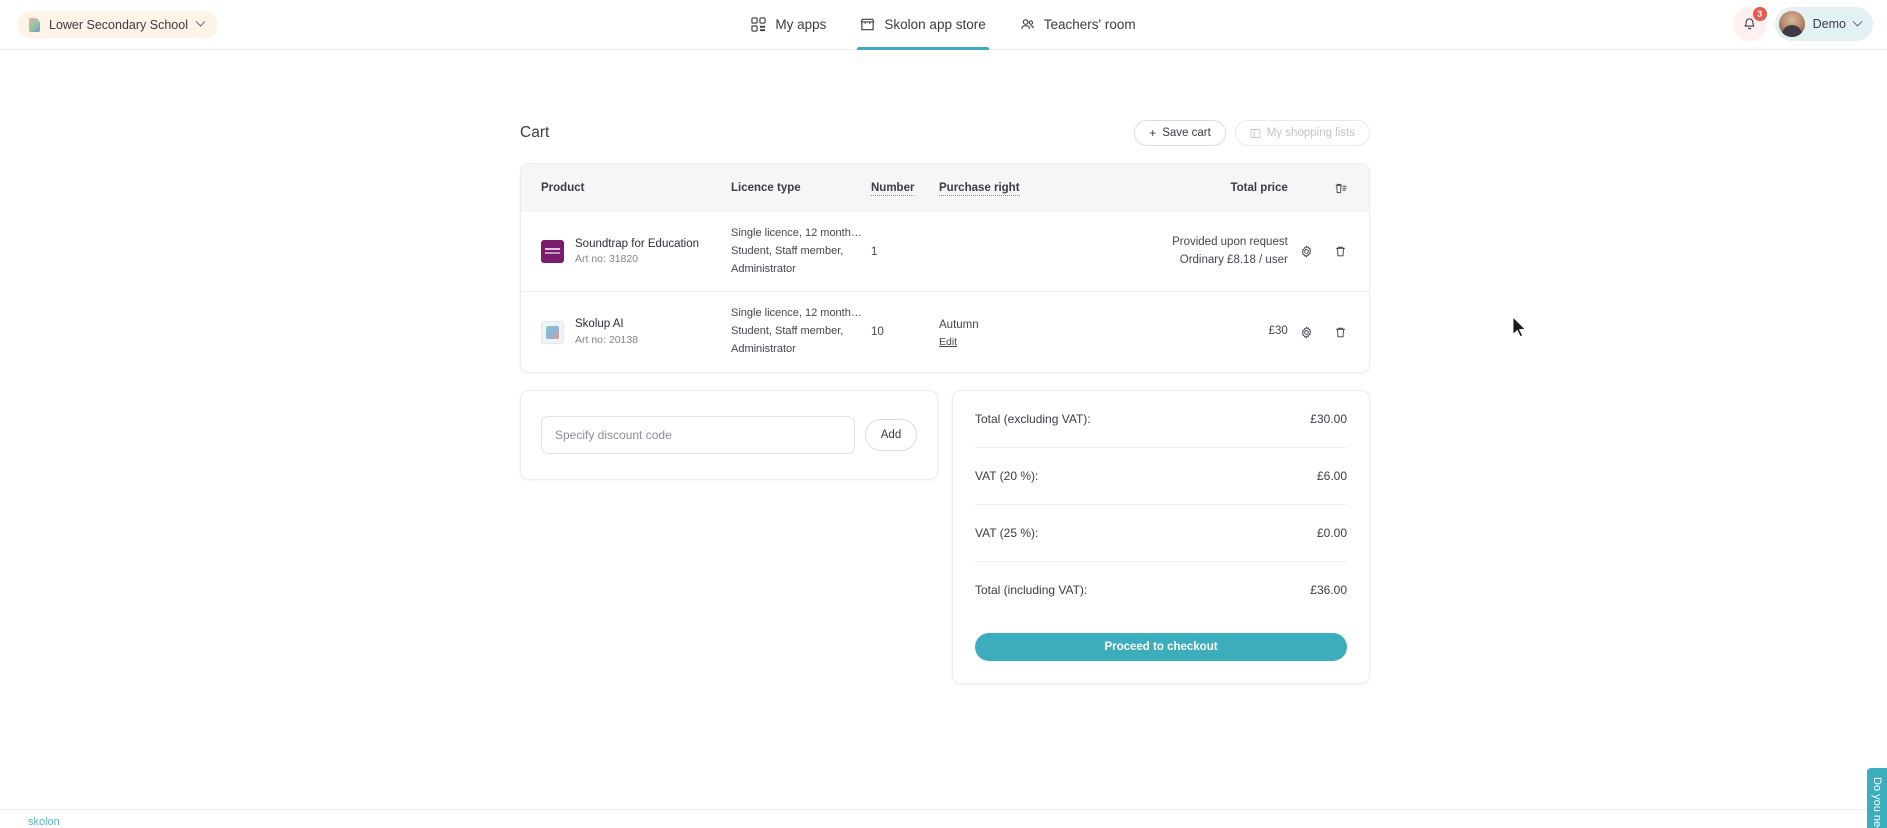 Image resolution: width=1887 pixels, height=828 pixels. I want to click on total-row-excluding-vat: Total (excluding VAT): £30.00, so click(1161, 419).